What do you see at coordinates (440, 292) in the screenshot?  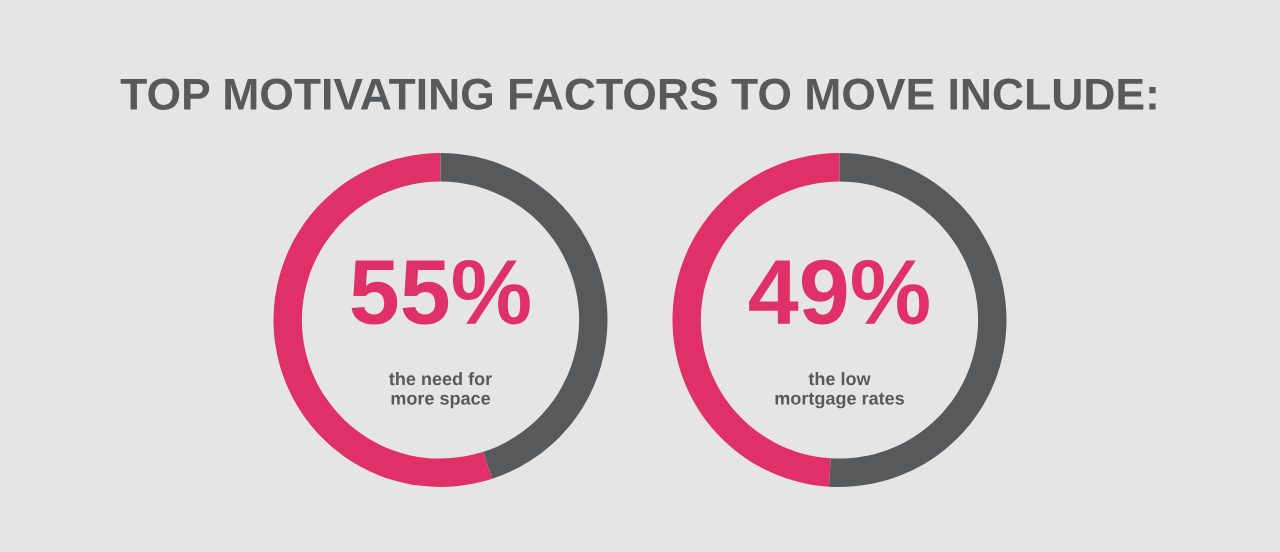 I see `data-label: 55%` at bounding box center [440, 292].